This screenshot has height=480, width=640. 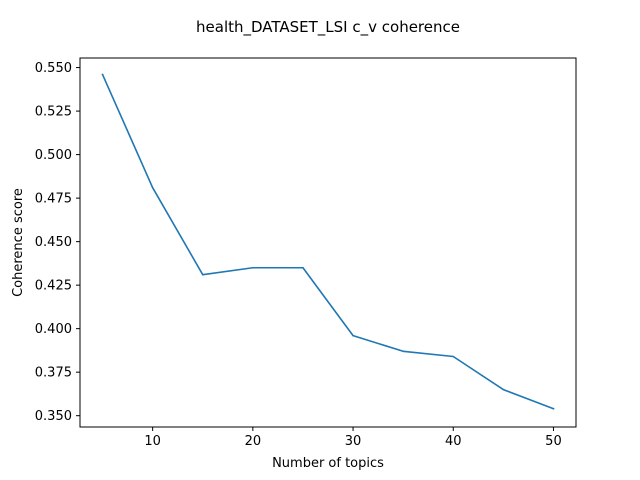 I want to click on y-tick-label: 0.475, so click(x=53, y=199).